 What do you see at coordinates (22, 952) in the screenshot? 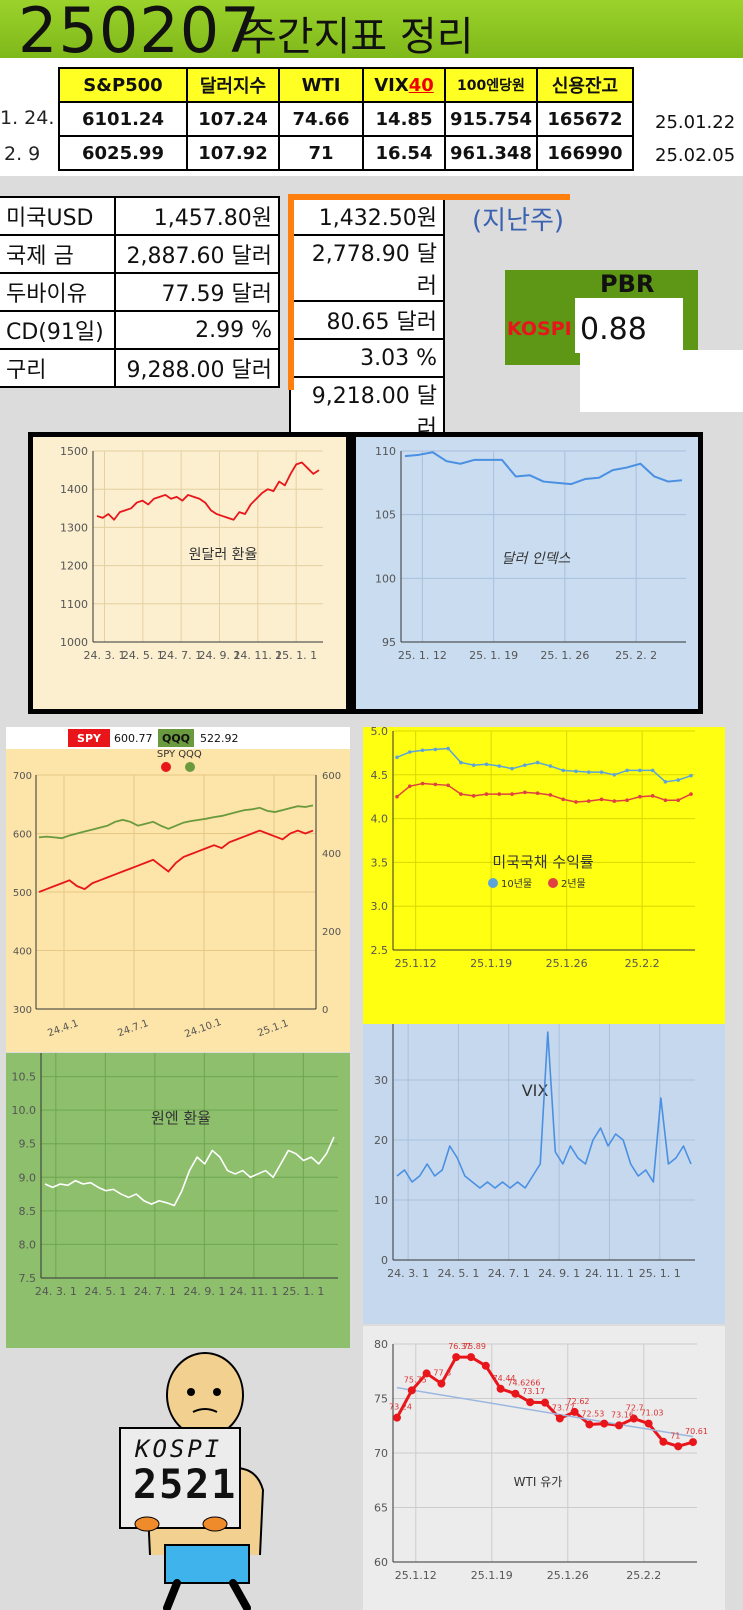
I see `y-left-tick-label: 400` at bounding box center [22, 952].